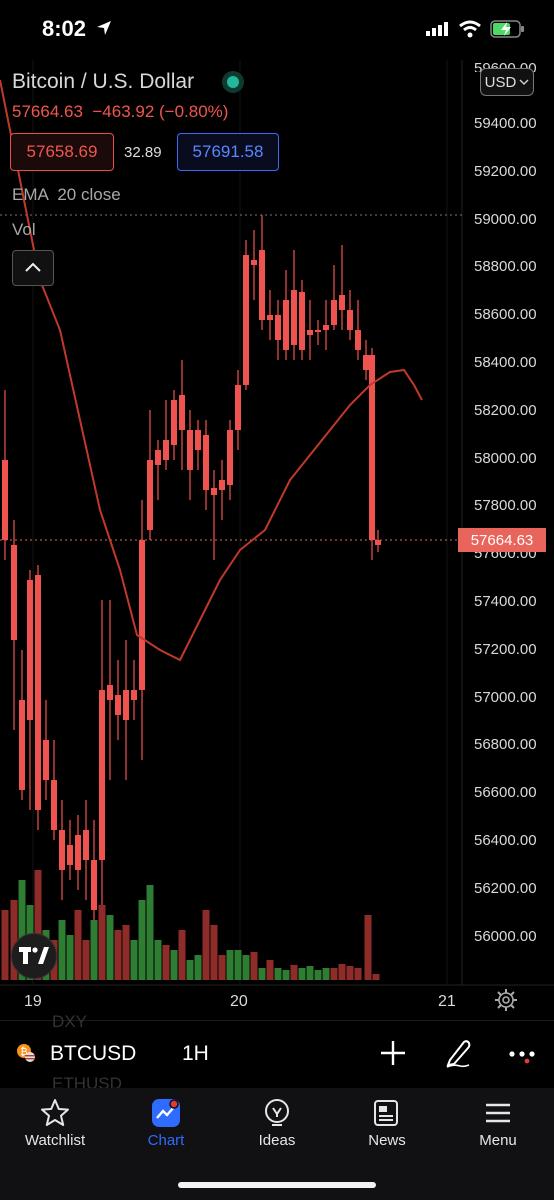 The image size is (554, 1200). I want to click on currency-label: USD, so click(500, 82).